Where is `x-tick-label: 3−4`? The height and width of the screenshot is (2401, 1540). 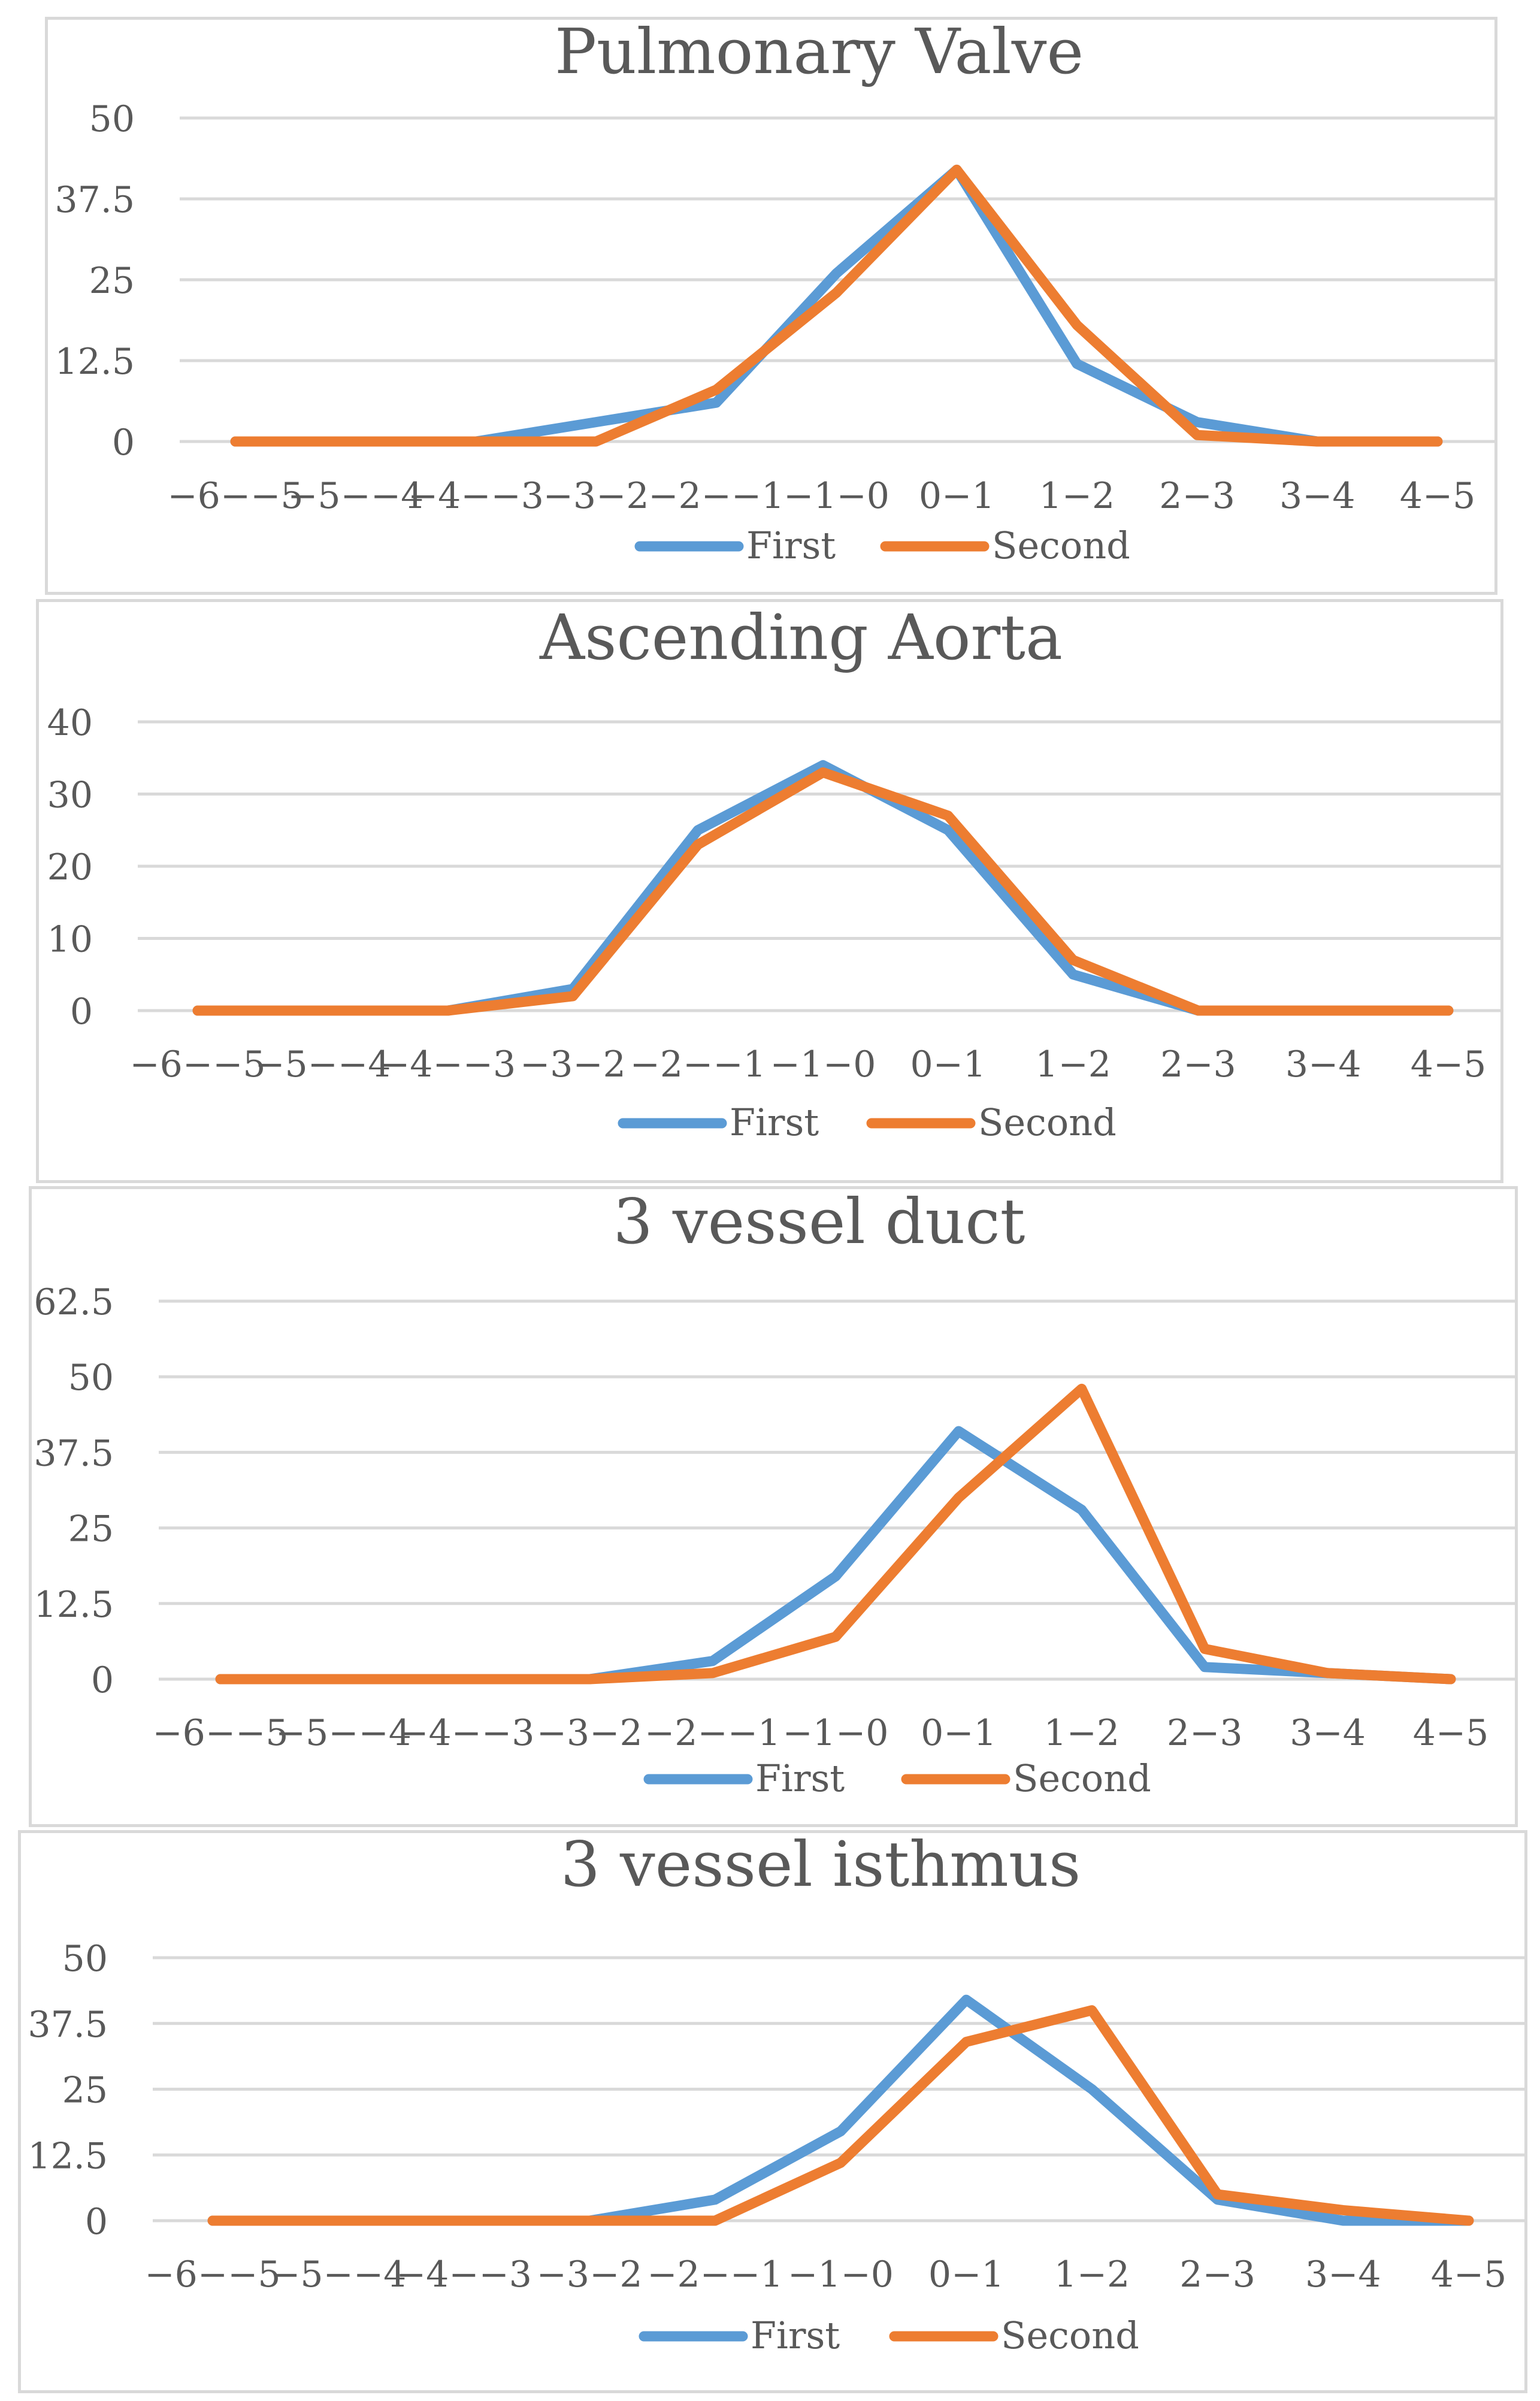 x-tick-label: 3−4 is located at coordinates (1328, 1733).